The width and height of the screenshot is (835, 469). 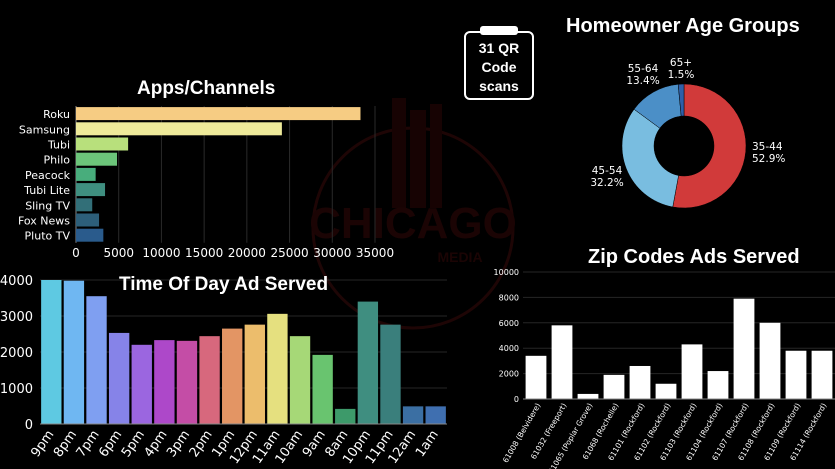 What do you see at coordinates (57, 160) in the screenshot?
I see `apps-y-tick: Philo` at bounding box center [57, 160].